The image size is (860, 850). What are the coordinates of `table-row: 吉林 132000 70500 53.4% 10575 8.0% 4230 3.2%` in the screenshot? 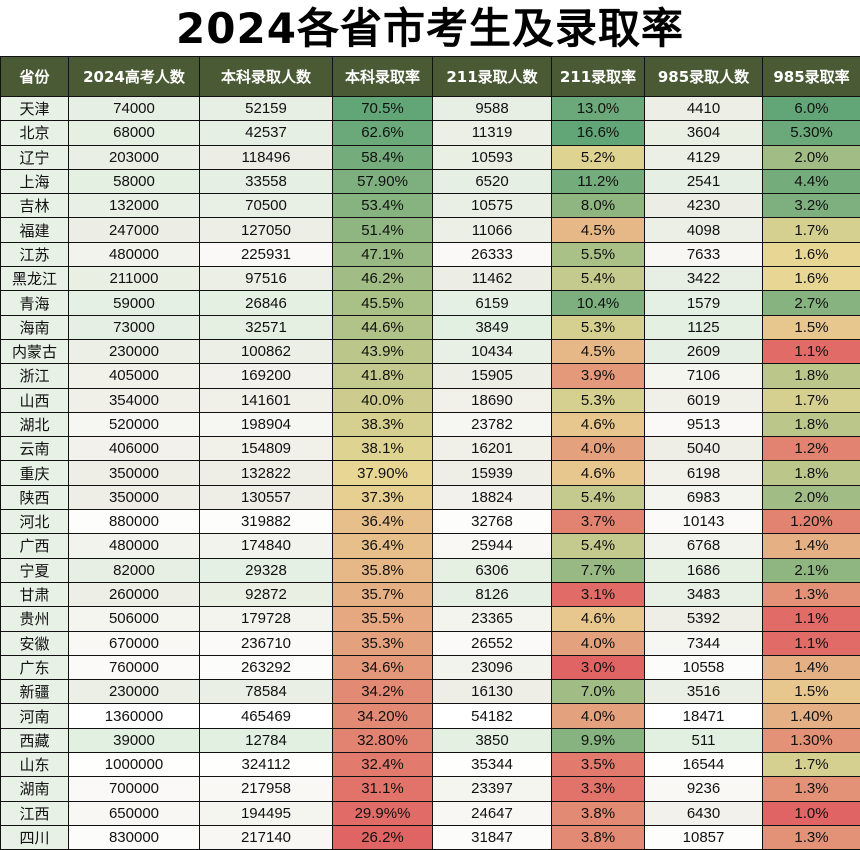 It's located at (430, 206).